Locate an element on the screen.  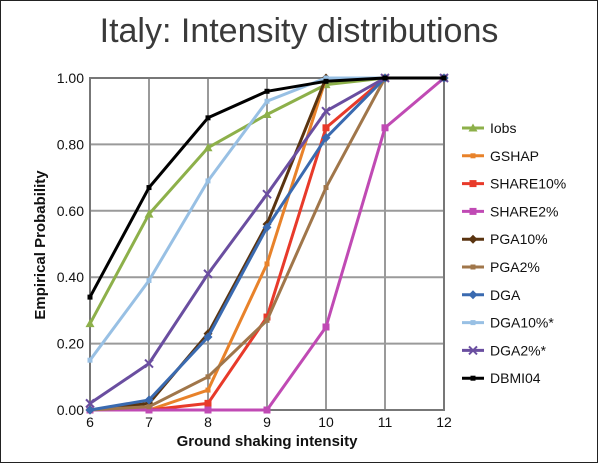
legend-item-gshap: GSHAP is located at coordinates (500, 156).